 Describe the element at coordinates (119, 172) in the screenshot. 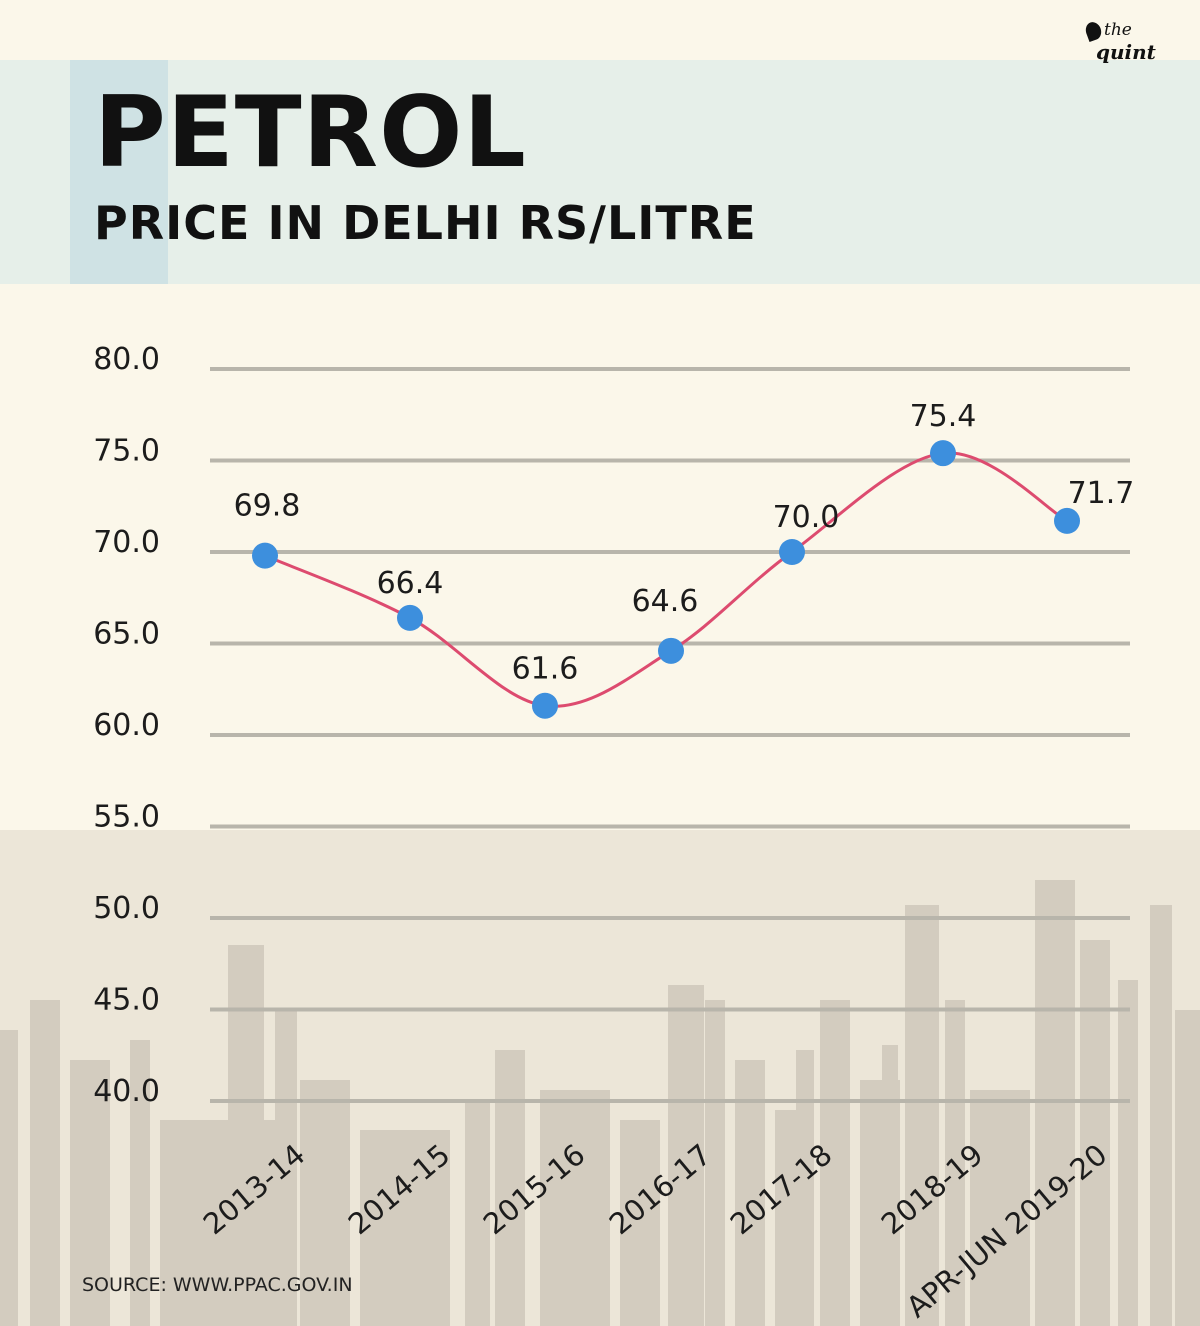

I see `header-accent-stripe` at that location.